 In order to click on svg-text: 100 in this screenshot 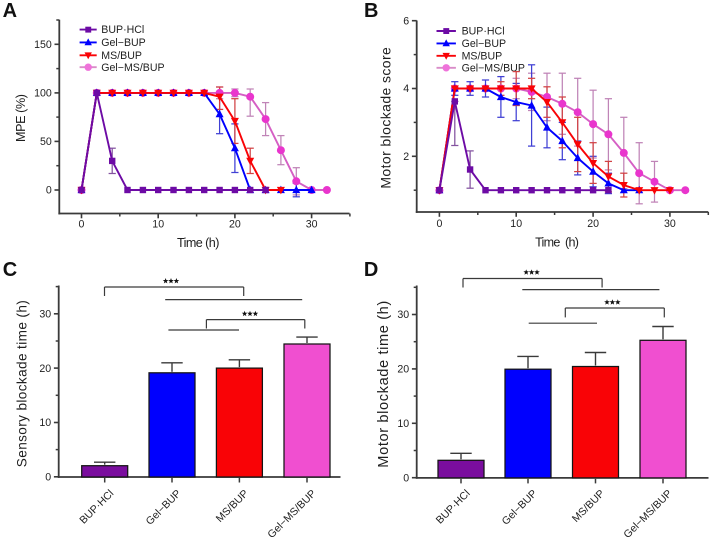, I will do `click(43, 94)`.